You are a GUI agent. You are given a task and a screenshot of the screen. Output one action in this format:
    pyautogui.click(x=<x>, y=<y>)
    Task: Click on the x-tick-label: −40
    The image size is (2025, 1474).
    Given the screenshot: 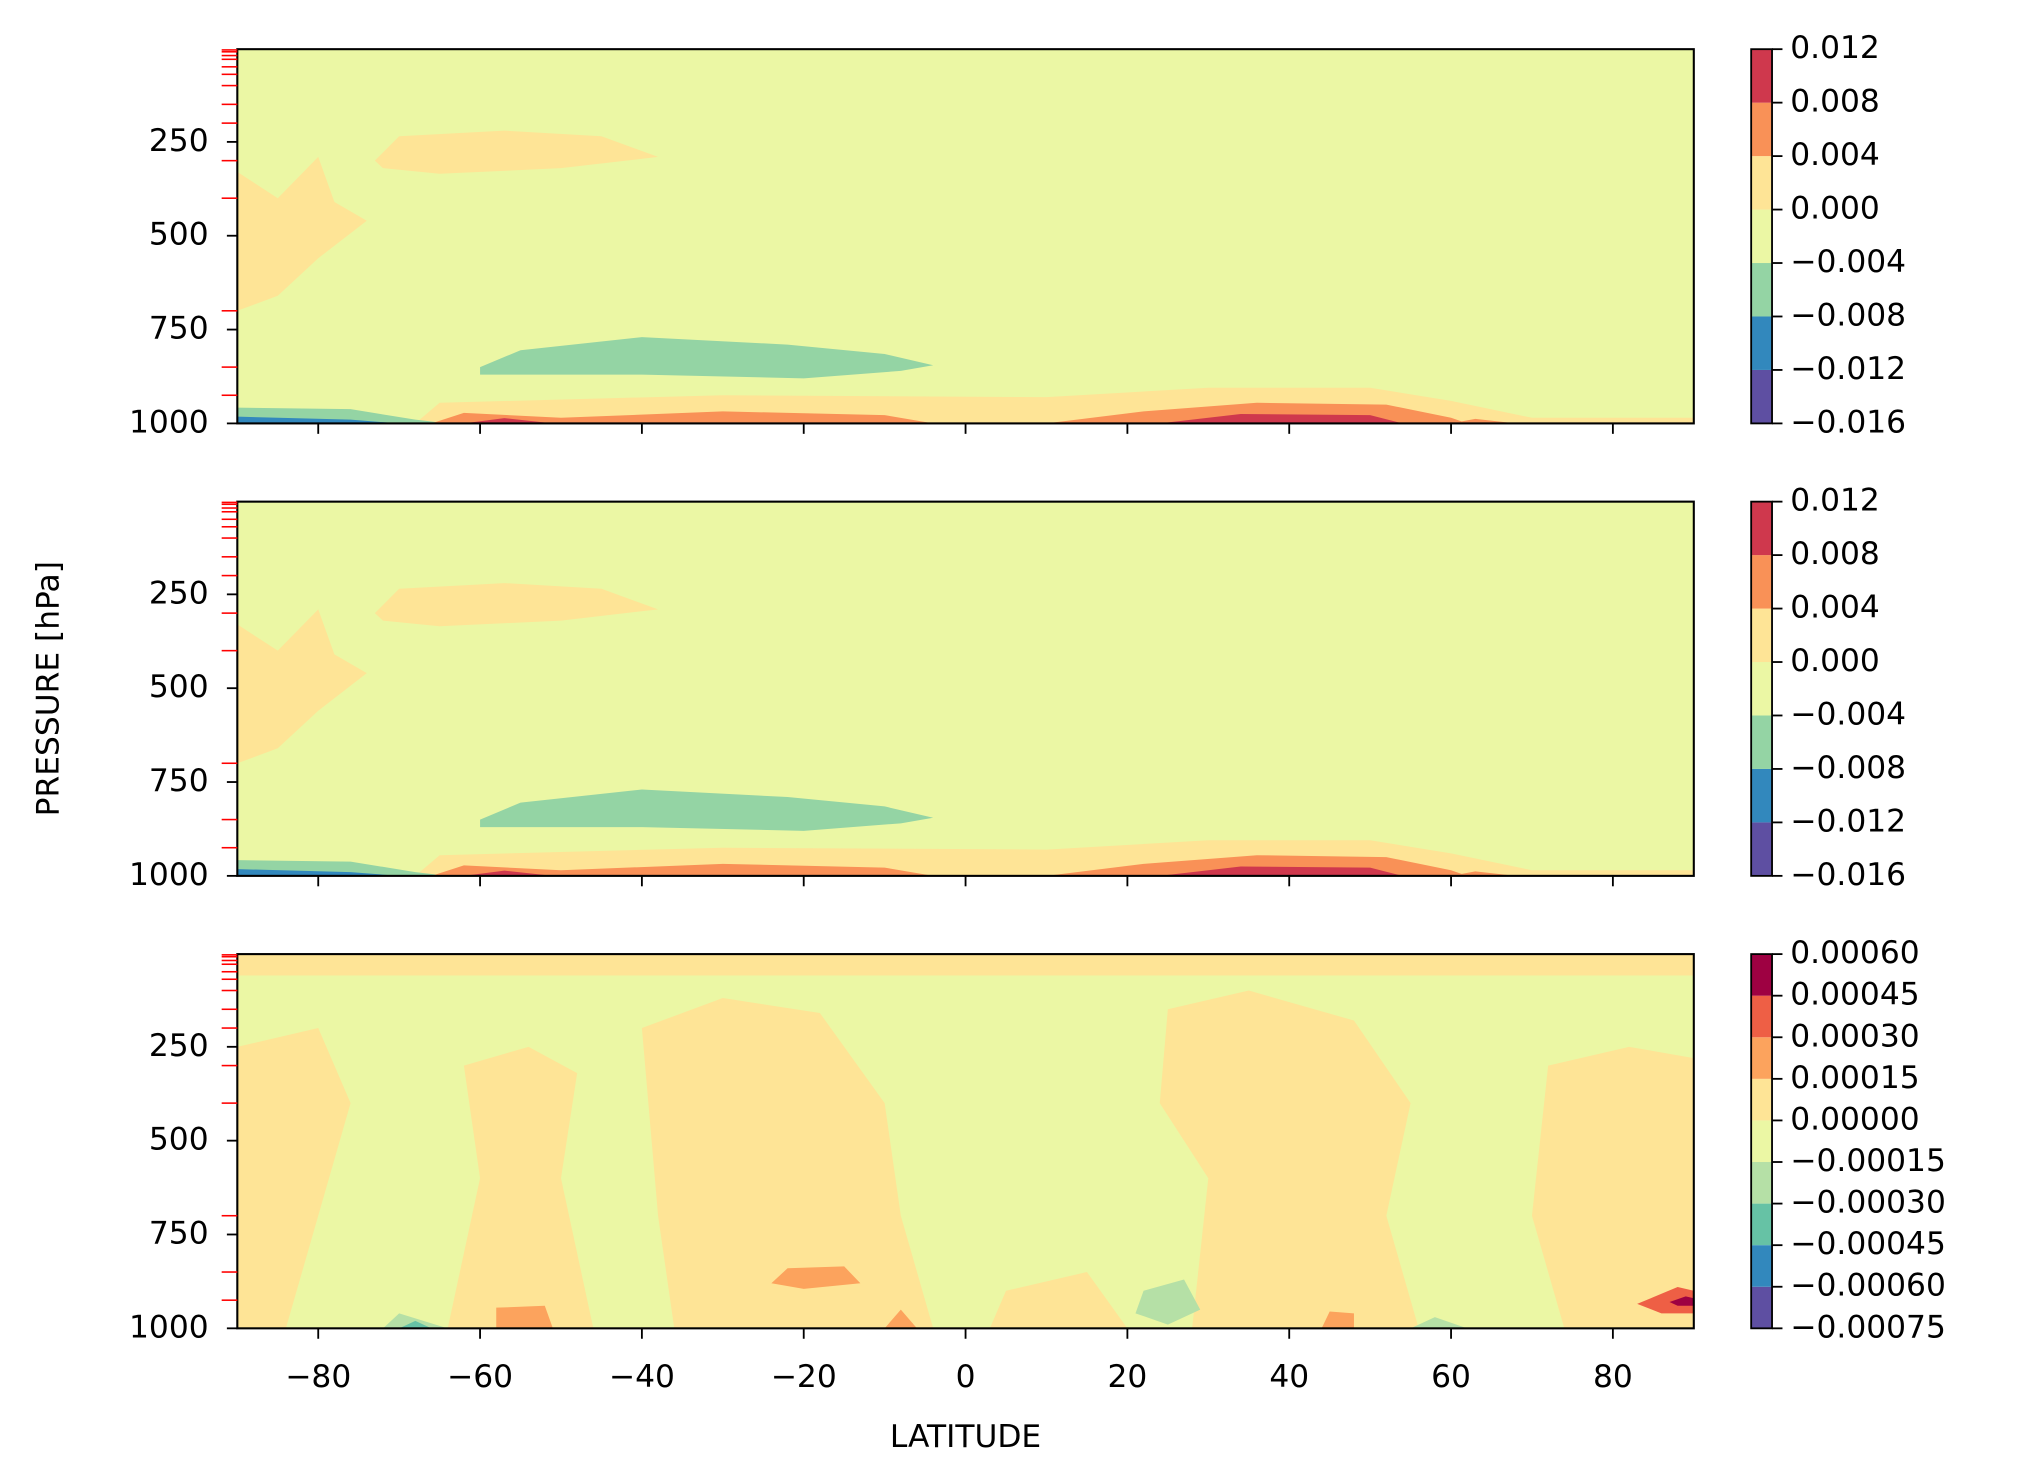 What is the action you would take?
    pyautogui.click(x=642, y=1377)
    